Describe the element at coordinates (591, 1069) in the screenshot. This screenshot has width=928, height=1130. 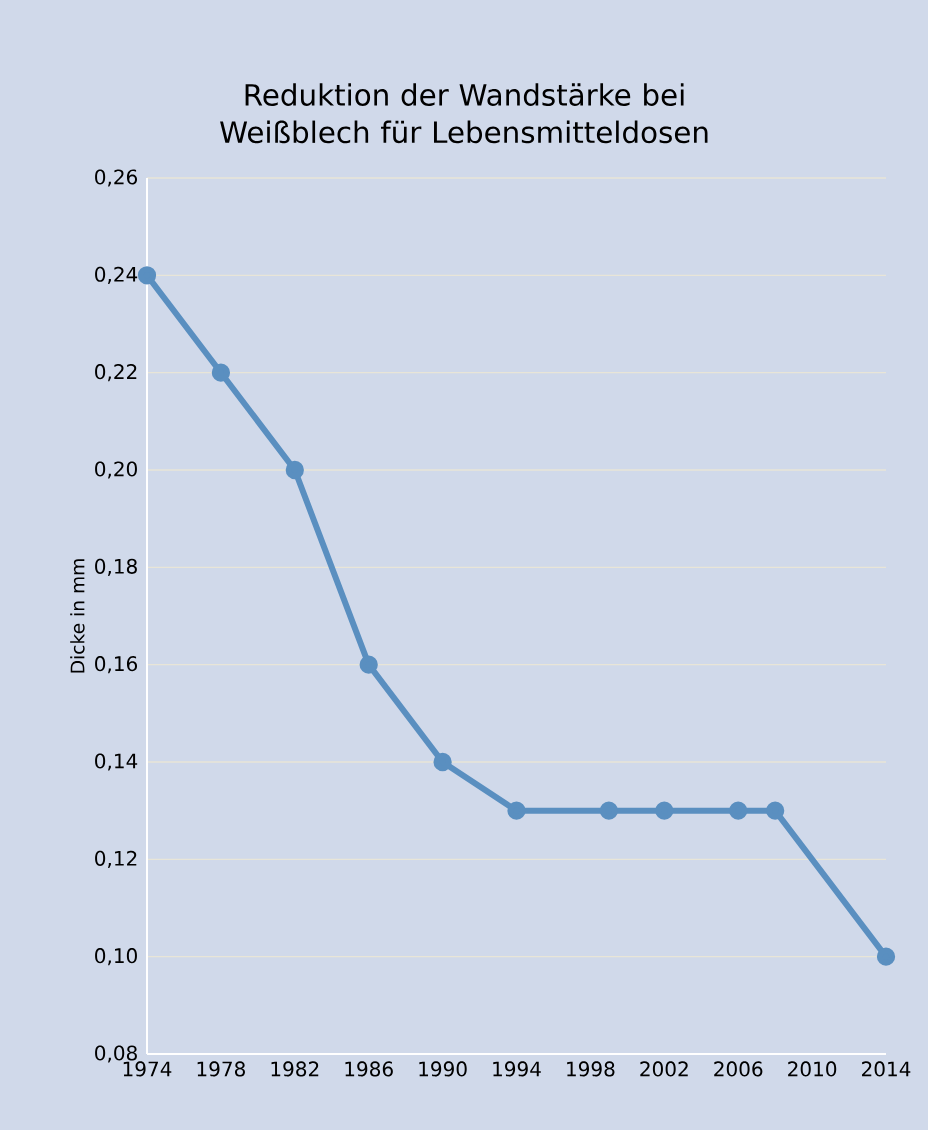
I see `x-tick-label: 1998` at that location.